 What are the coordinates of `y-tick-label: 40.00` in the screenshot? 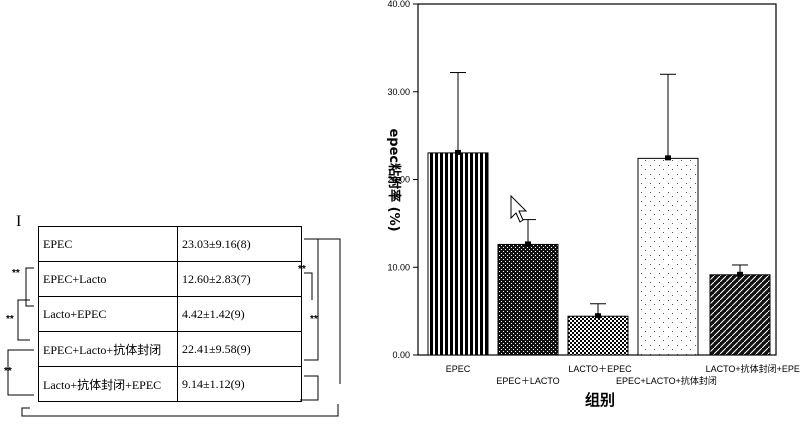 It's located at (398, 4).